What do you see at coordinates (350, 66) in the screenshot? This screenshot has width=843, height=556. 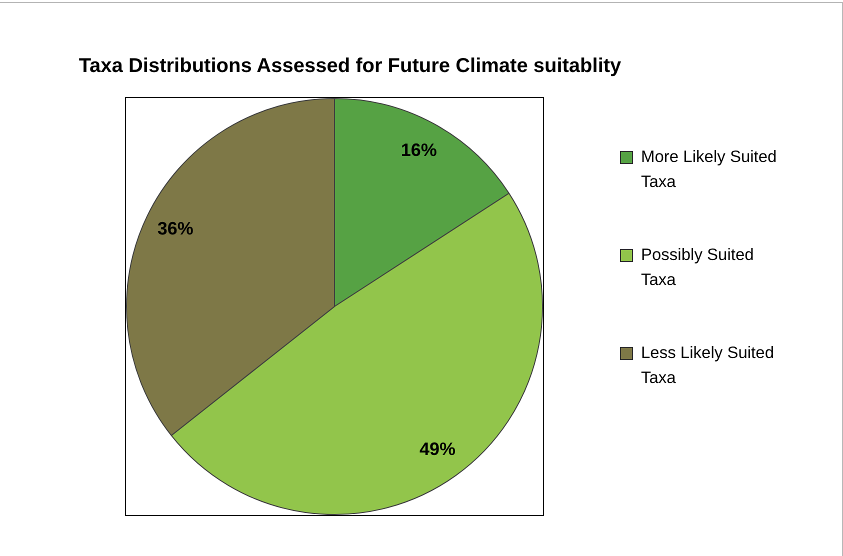 I see `chart-title: Taxa Distributions Assessed for Future Climate suitablity` at bounding box center [350, 66].